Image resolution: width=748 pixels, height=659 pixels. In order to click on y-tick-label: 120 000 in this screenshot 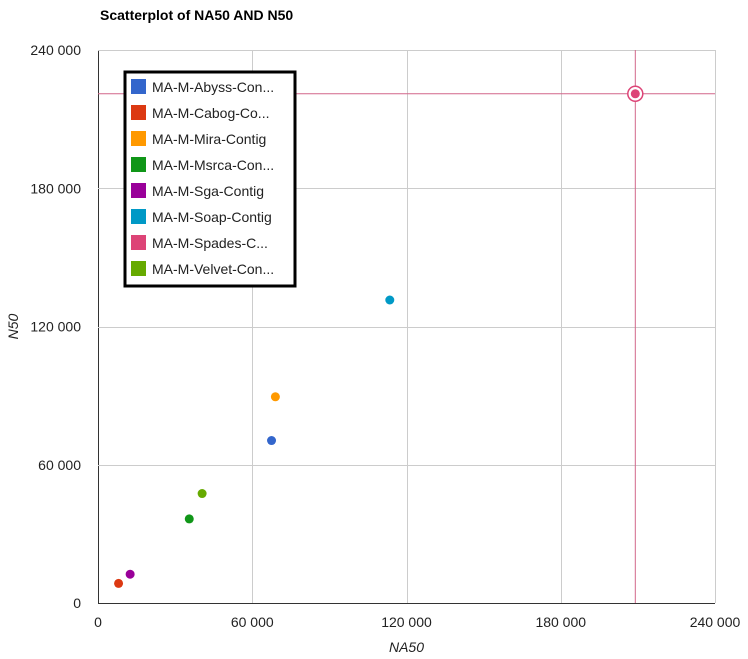, I will do `click(55, 327)`.